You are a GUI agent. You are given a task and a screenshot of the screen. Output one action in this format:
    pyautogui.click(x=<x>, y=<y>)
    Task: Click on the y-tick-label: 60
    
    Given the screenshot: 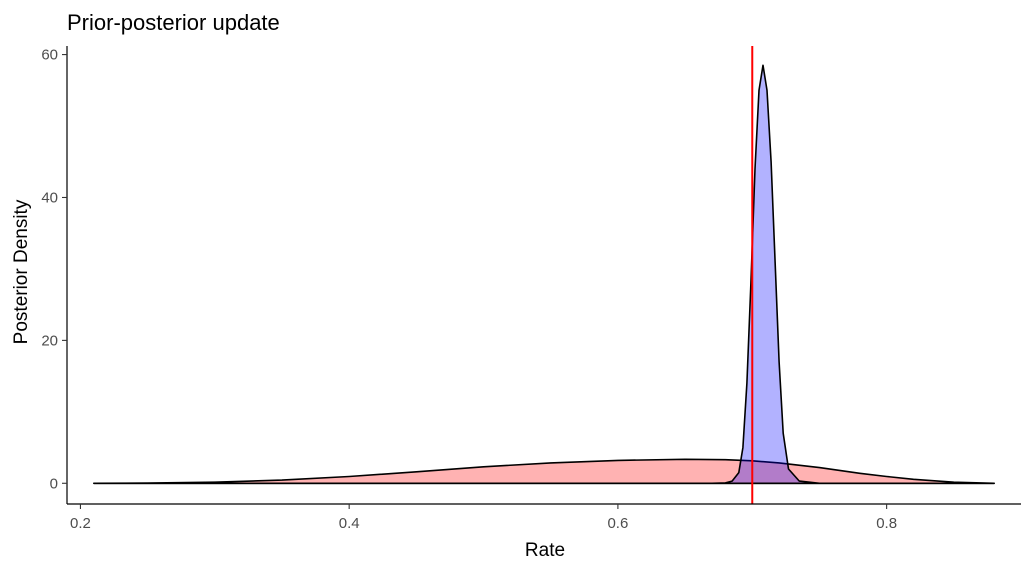 What is the action you would take?
    pyautogui.click(x=49, y=55)
    